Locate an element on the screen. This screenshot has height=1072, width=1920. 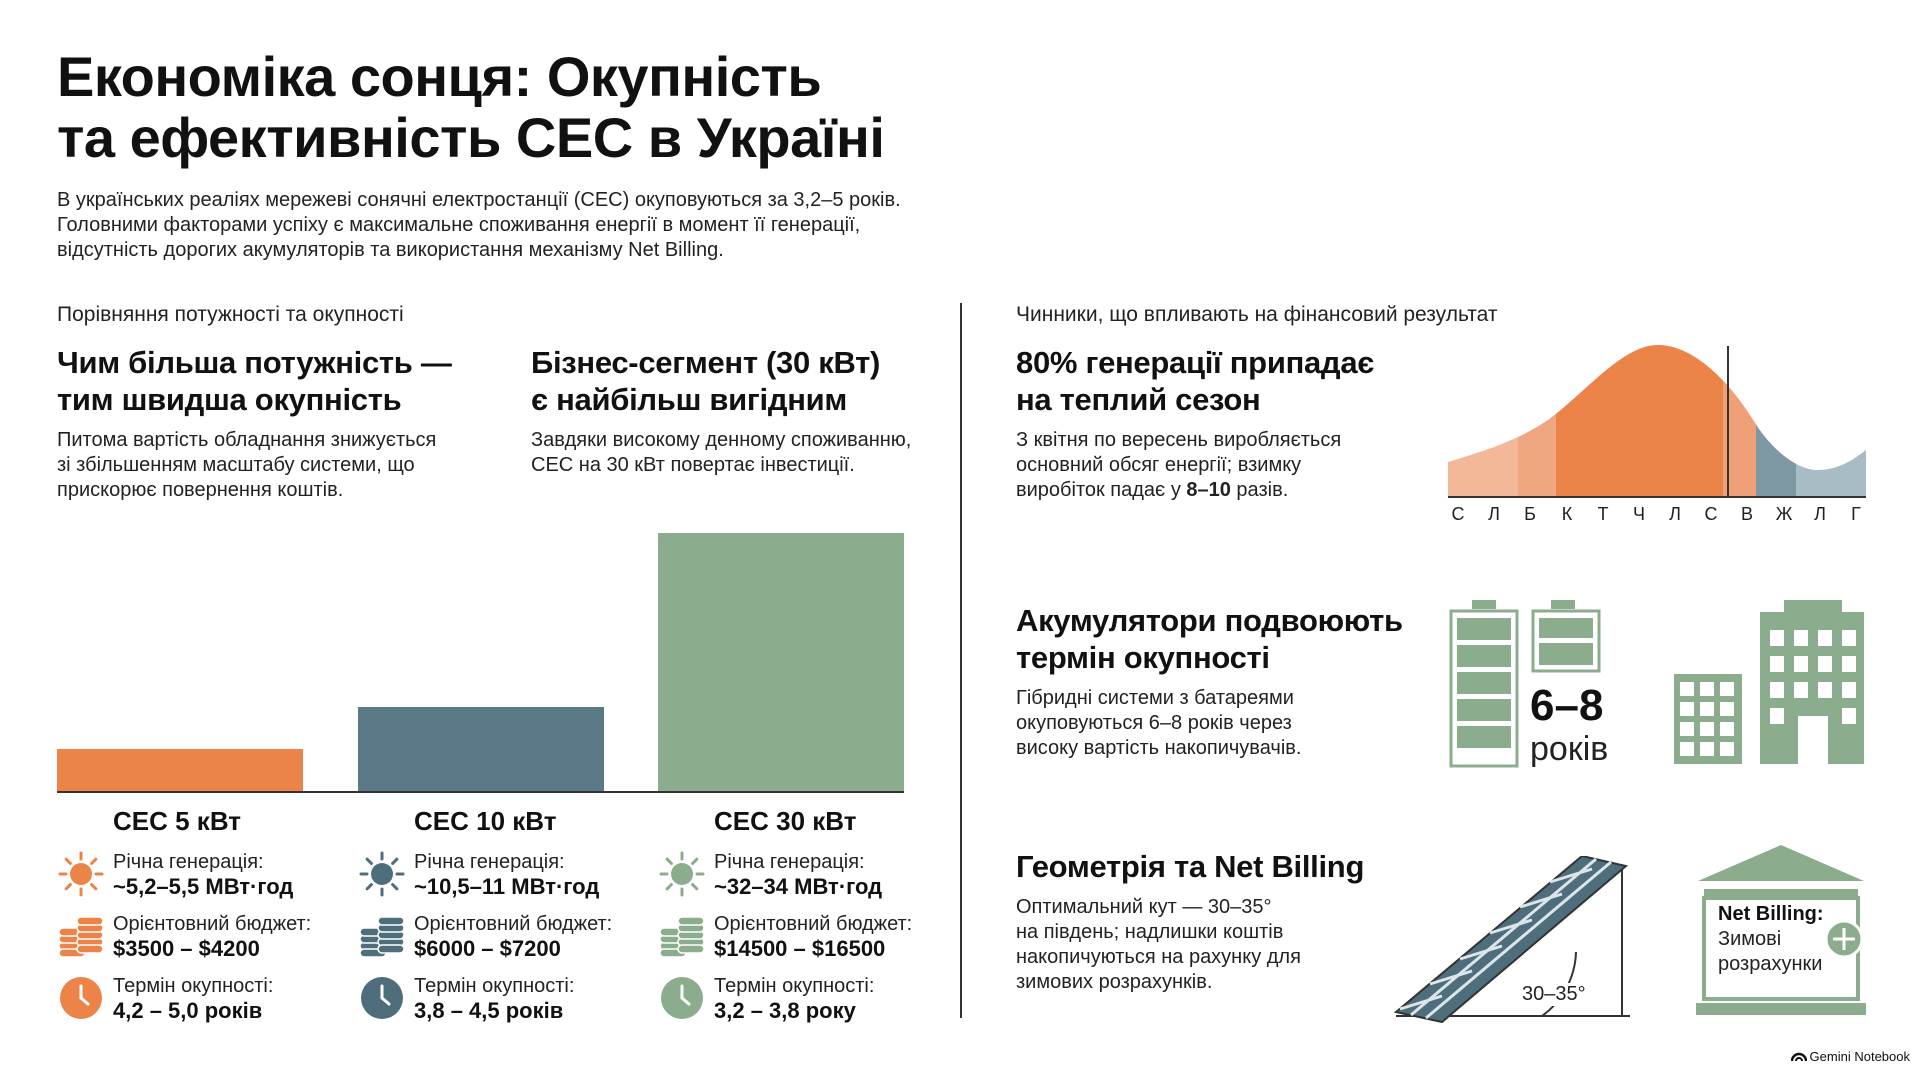
budget-text: Орієнтовний бюджет: $3500 – $4200 is located at coordinates (212, 937).